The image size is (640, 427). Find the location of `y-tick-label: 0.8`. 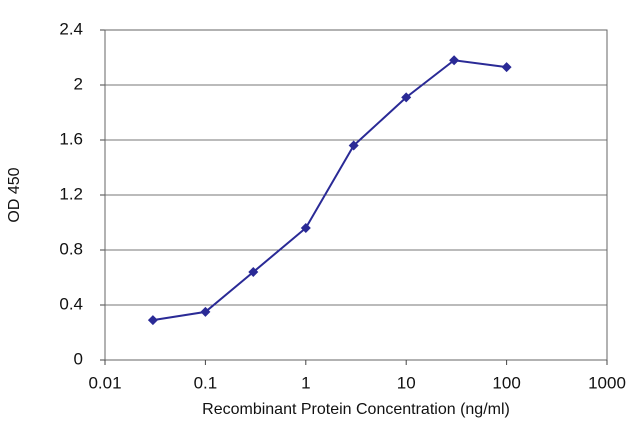

y-tick-label: 0.8 is located at coordinates (71, 248).